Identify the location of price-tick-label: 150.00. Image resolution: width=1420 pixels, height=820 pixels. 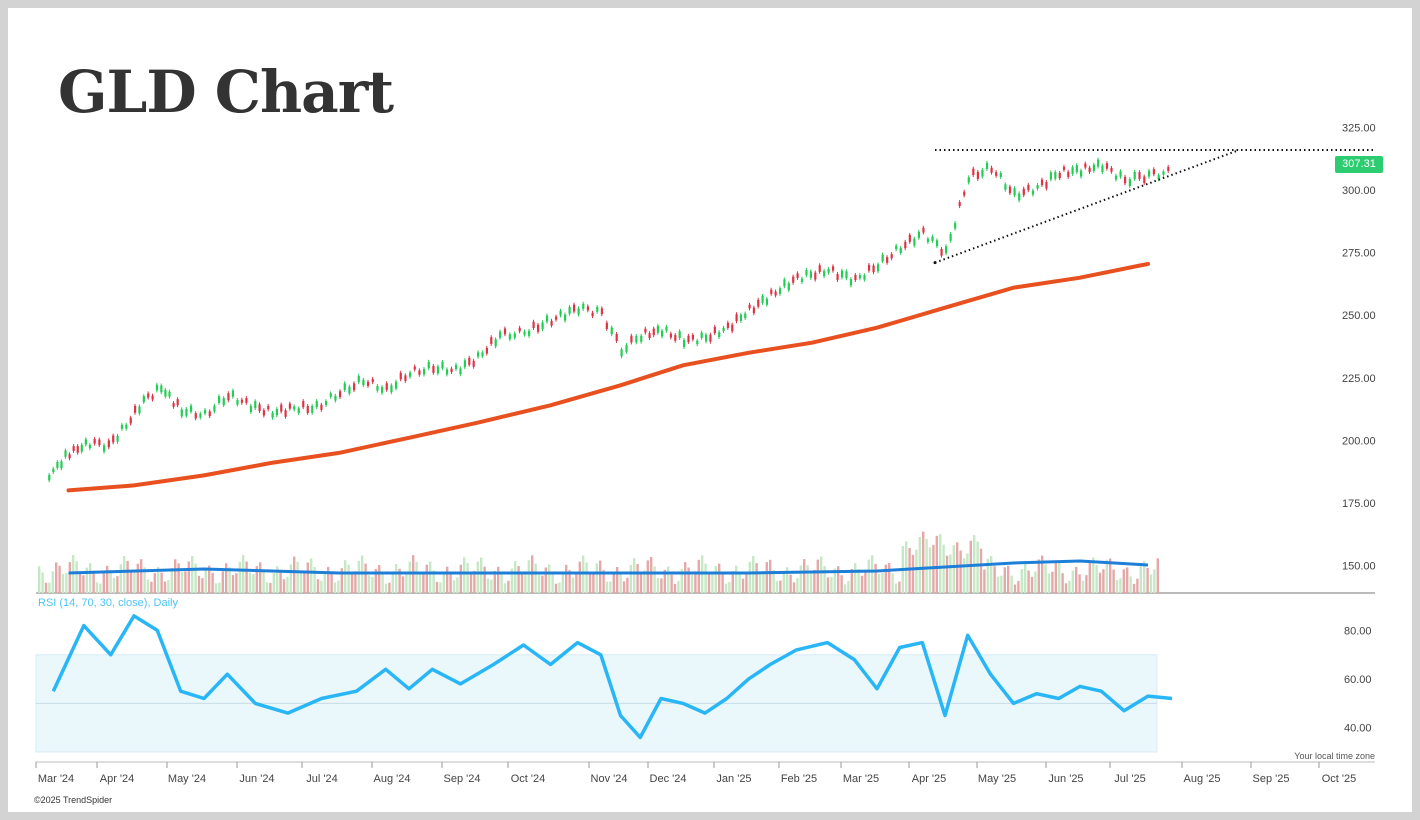
(1359, 566).